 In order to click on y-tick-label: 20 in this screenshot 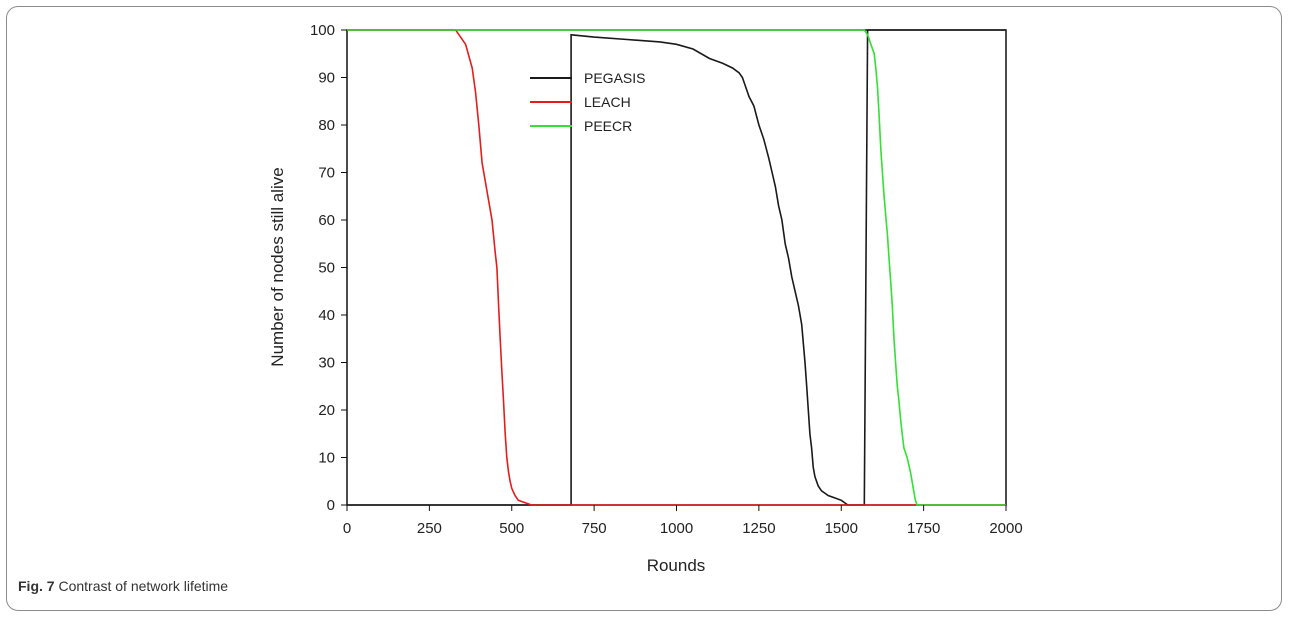, I will do `click(326, 410)`.